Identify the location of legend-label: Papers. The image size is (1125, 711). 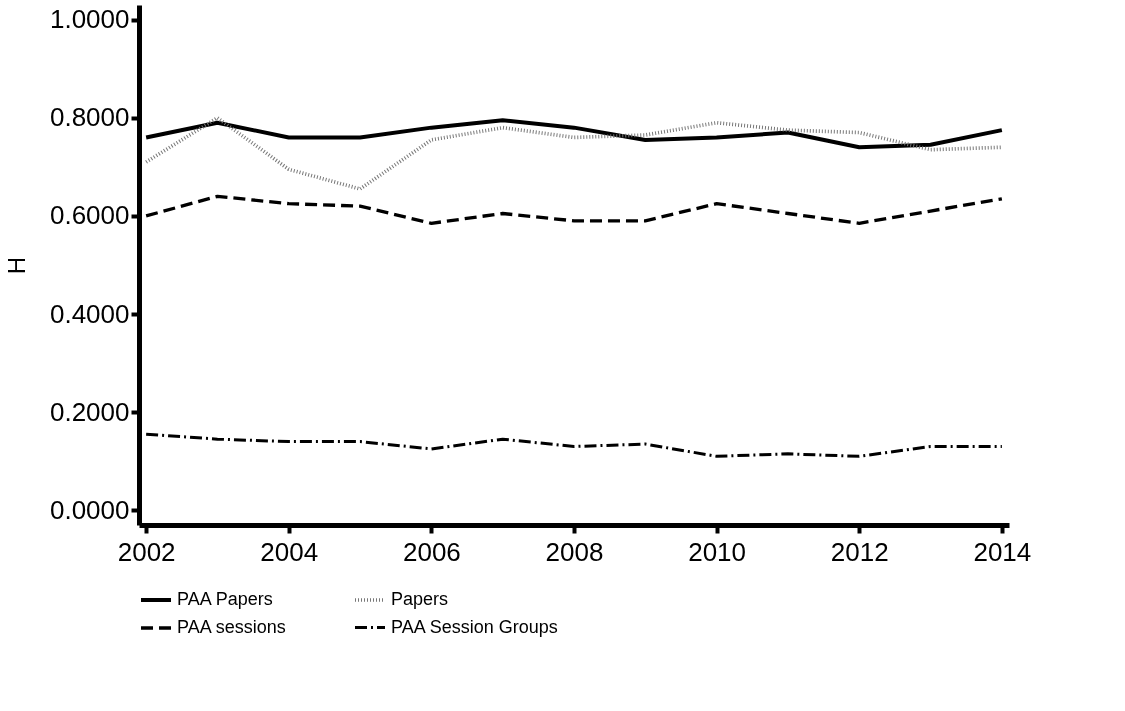
(420, 599).